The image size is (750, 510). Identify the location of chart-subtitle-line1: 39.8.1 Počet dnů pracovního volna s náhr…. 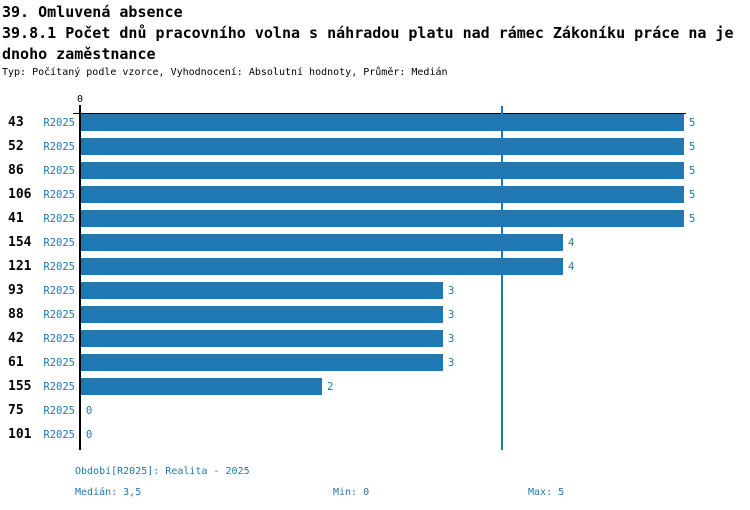
(368, 33).